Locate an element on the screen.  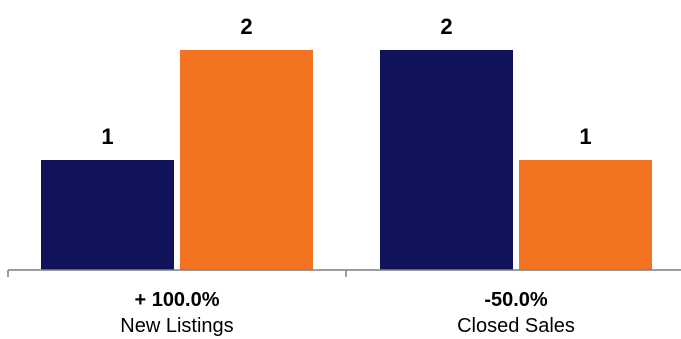
category-change-1: -50.0% is located at coordinates (516, 300).